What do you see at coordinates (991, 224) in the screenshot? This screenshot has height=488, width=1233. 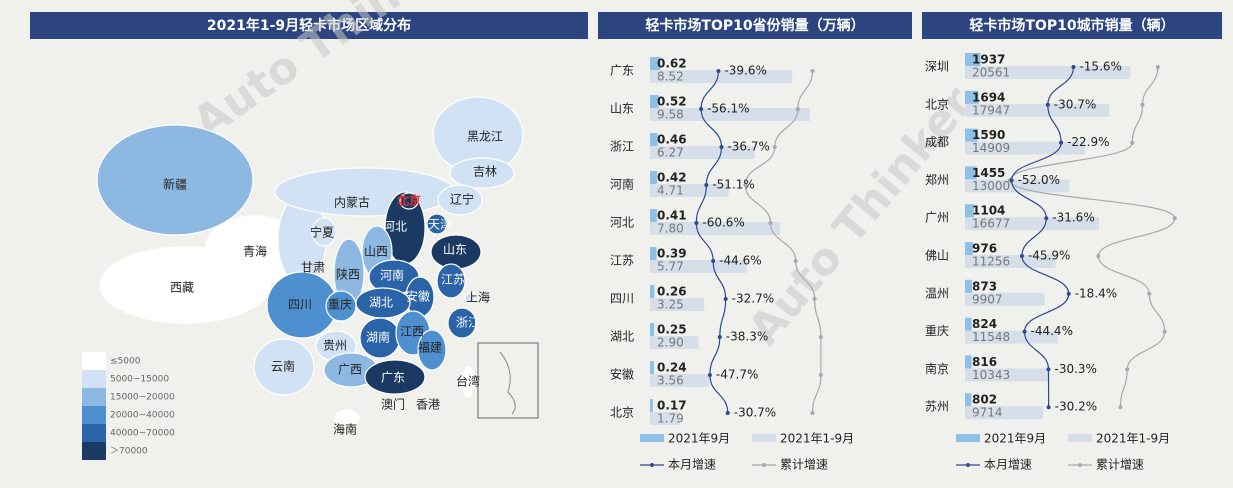 I see `value-label: 16677` at bounding box center [991, 224].